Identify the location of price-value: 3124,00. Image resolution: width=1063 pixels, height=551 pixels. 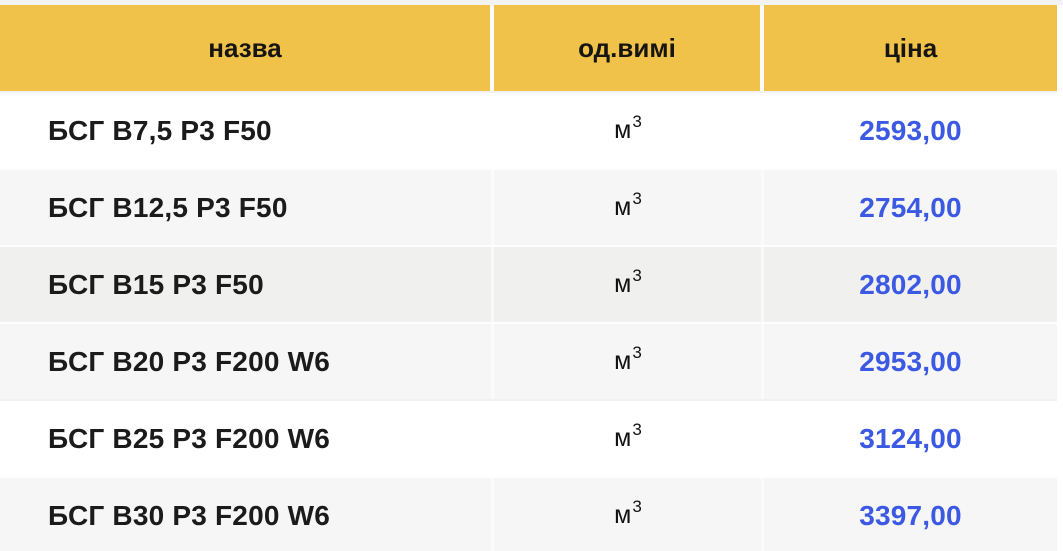
(910, 438).